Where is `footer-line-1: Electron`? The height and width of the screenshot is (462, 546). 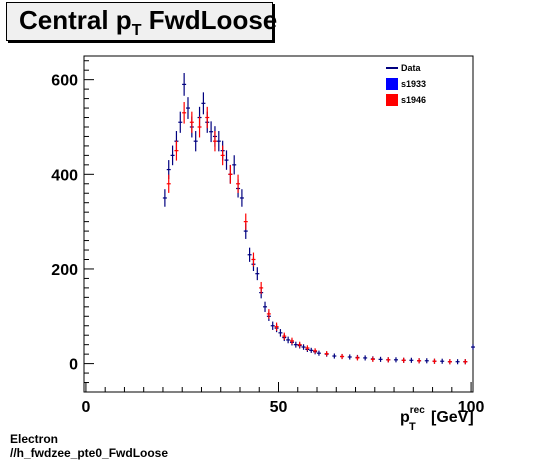 footer-line-1: Electron is located at coordinates (34, 439).